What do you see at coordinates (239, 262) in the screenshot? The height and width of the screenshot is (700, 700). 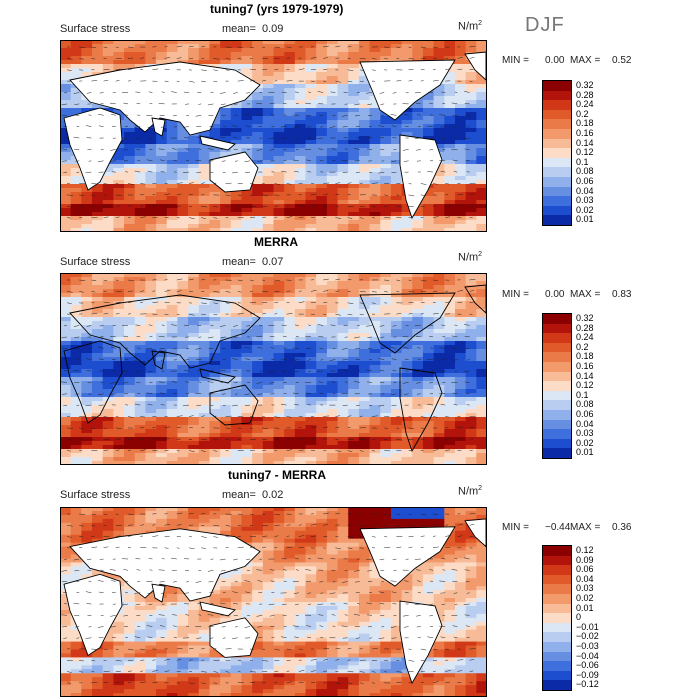 I see `panel-2-mean-label: mean=` at bounding box center [239, 262].